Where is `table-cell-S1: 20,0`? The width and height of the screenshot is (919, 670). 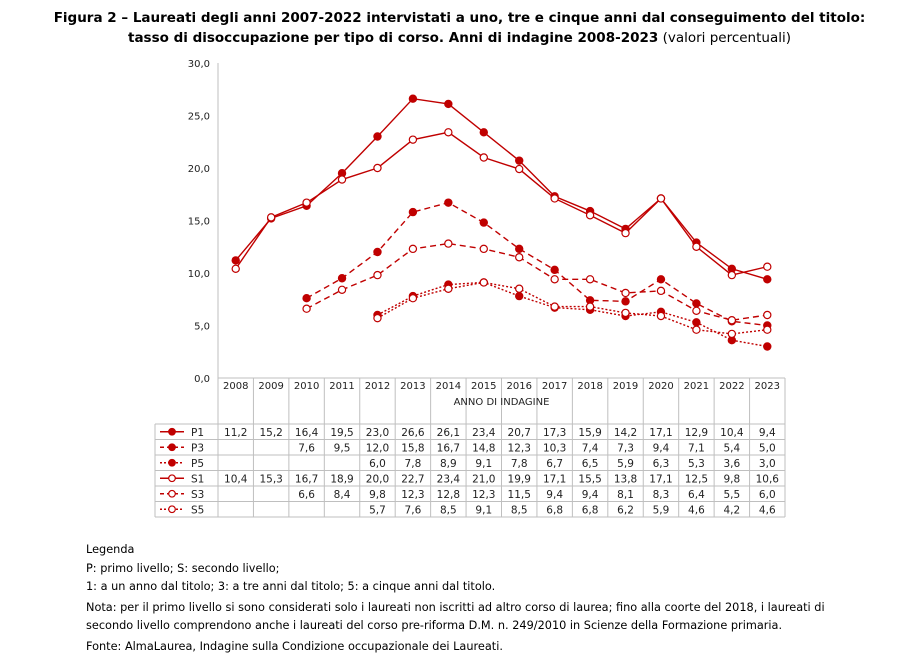 table-cell-S1: 20,0 is located at coordinates (377, 479).